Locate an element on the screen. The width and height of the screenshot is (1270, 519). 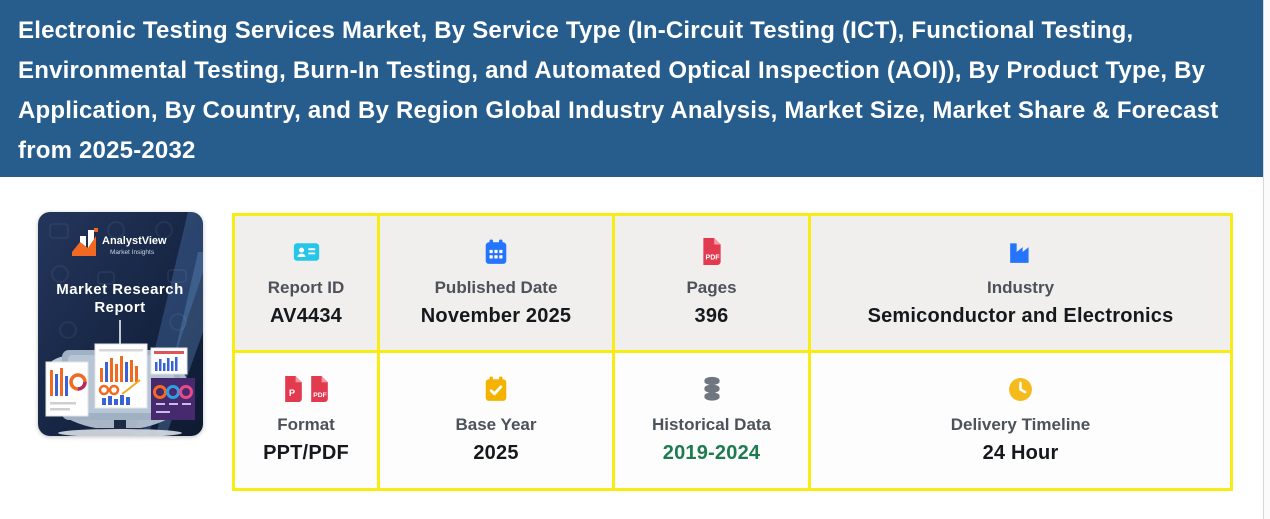
info-cell-report-id: Report ID AV4434 is located at coordinates (306, 283).